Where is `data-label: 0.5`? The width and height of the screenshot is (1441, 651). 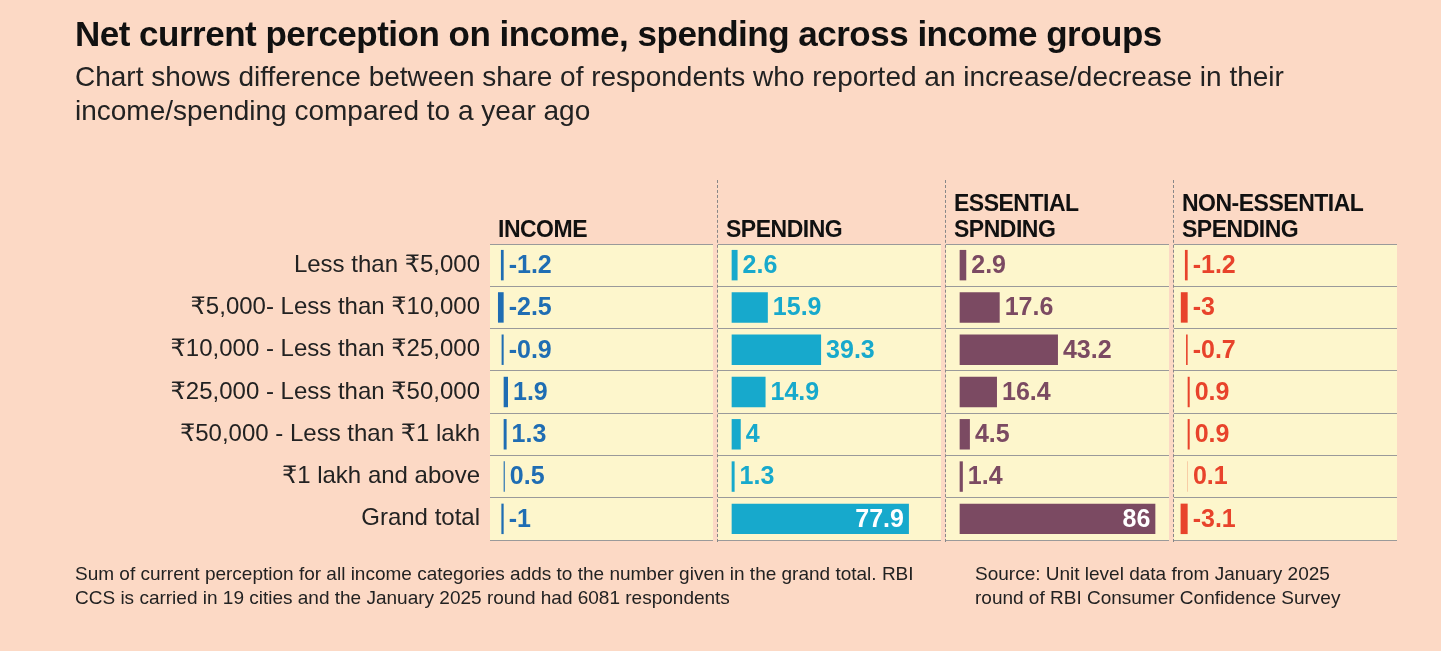
data-label: 0.5 is located at coordinates (527, 475).